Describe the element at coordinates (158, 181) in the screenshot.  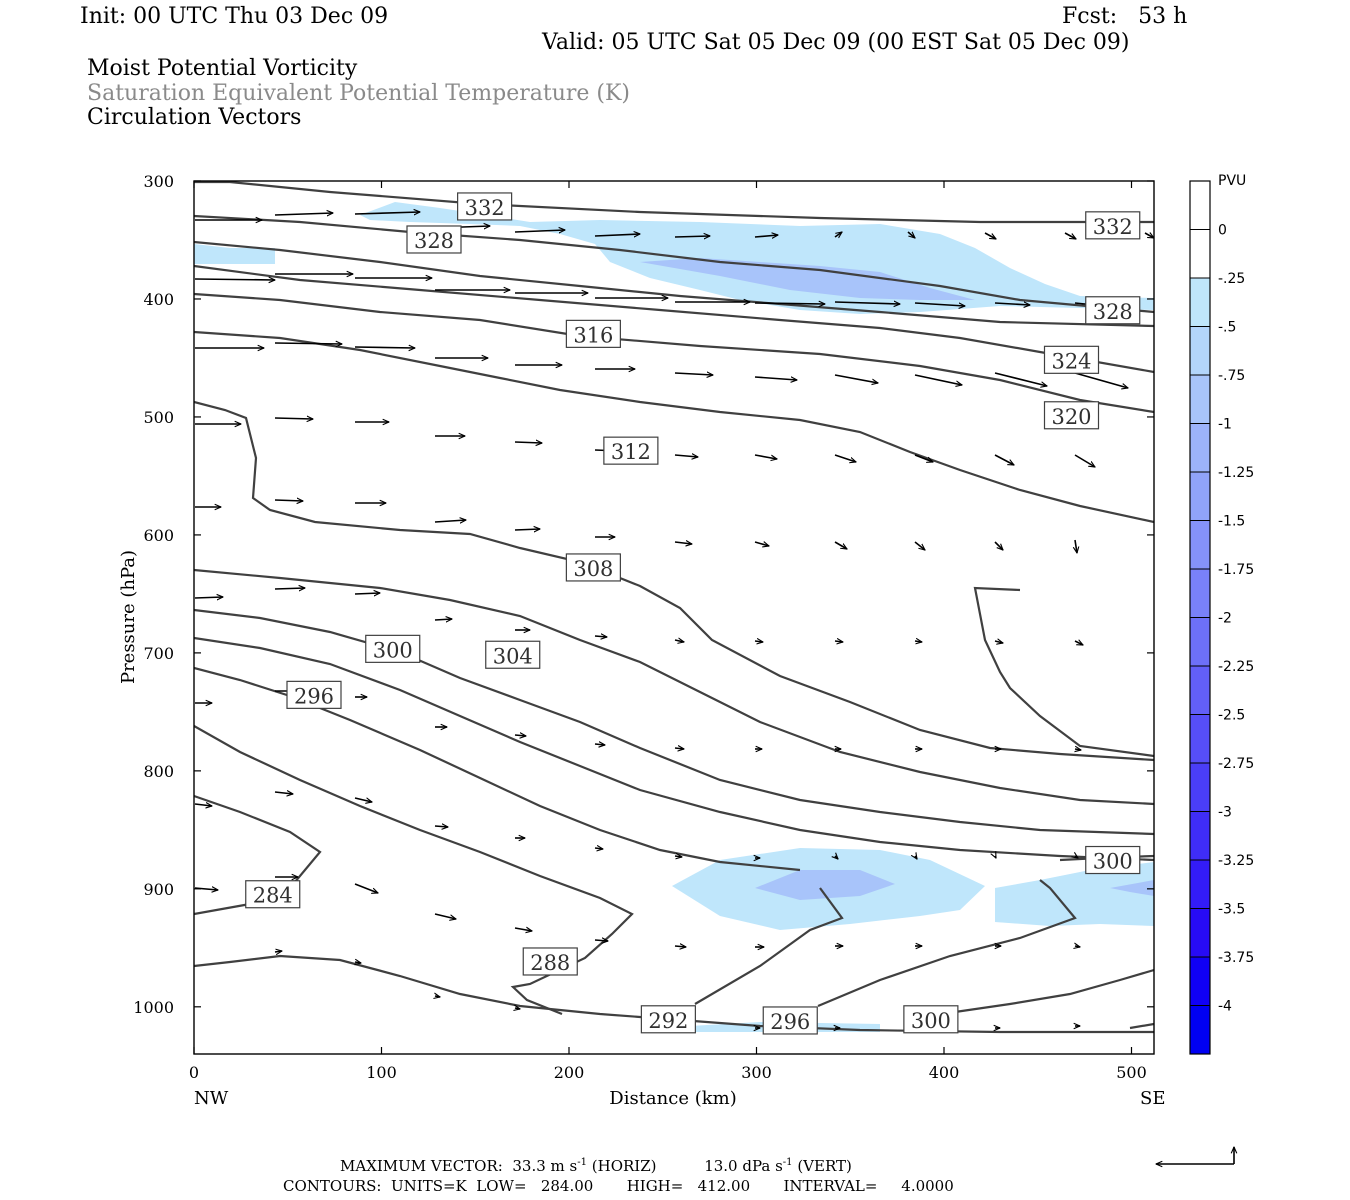
I see `y-tick-label: 300` at that location.